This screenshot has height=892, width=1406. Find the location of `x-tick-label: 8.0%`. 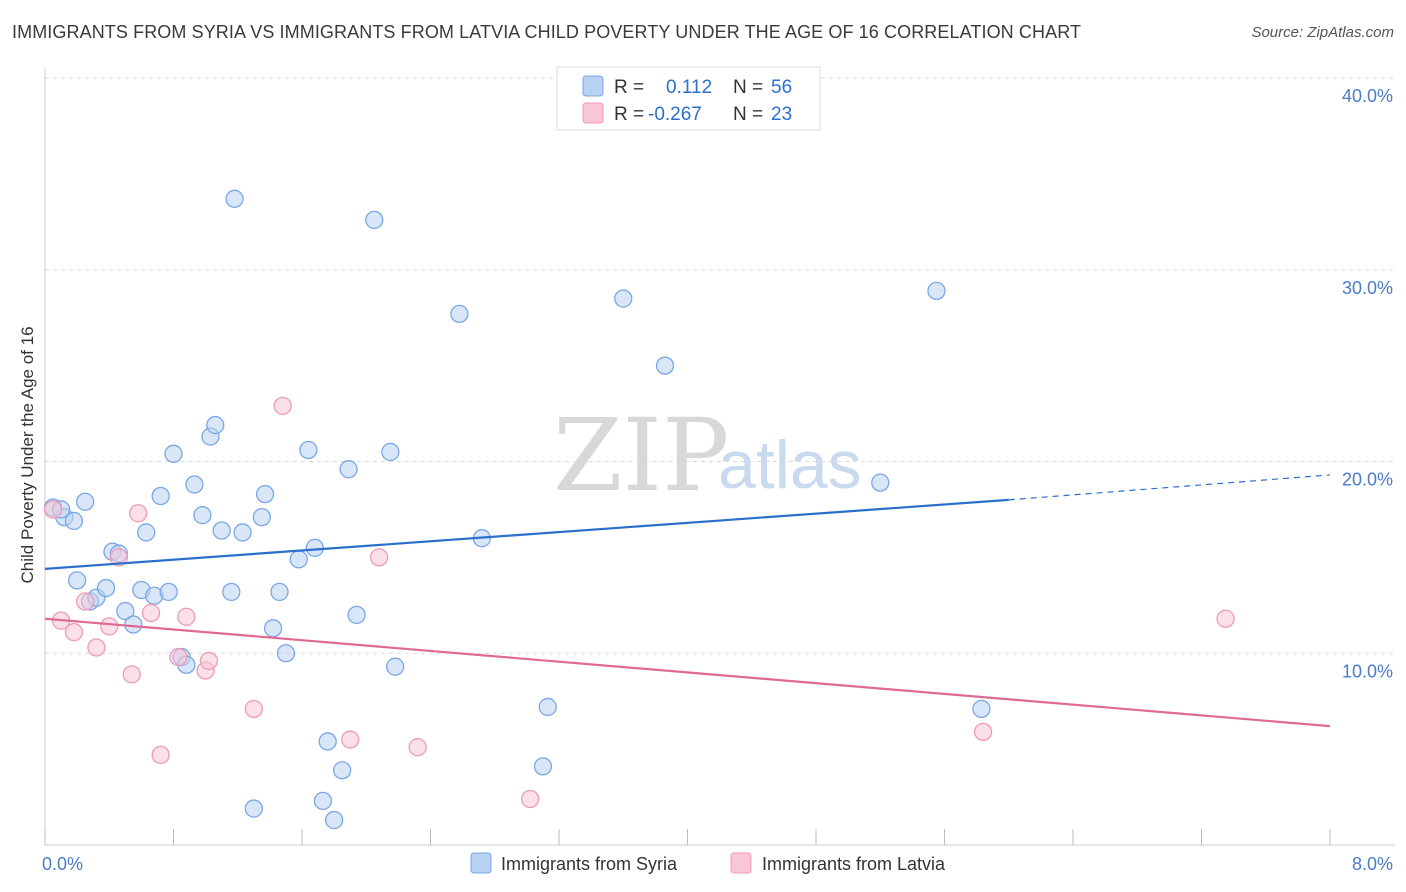

x-tick-label: 8.0% is located at coordinates (1372, 864).